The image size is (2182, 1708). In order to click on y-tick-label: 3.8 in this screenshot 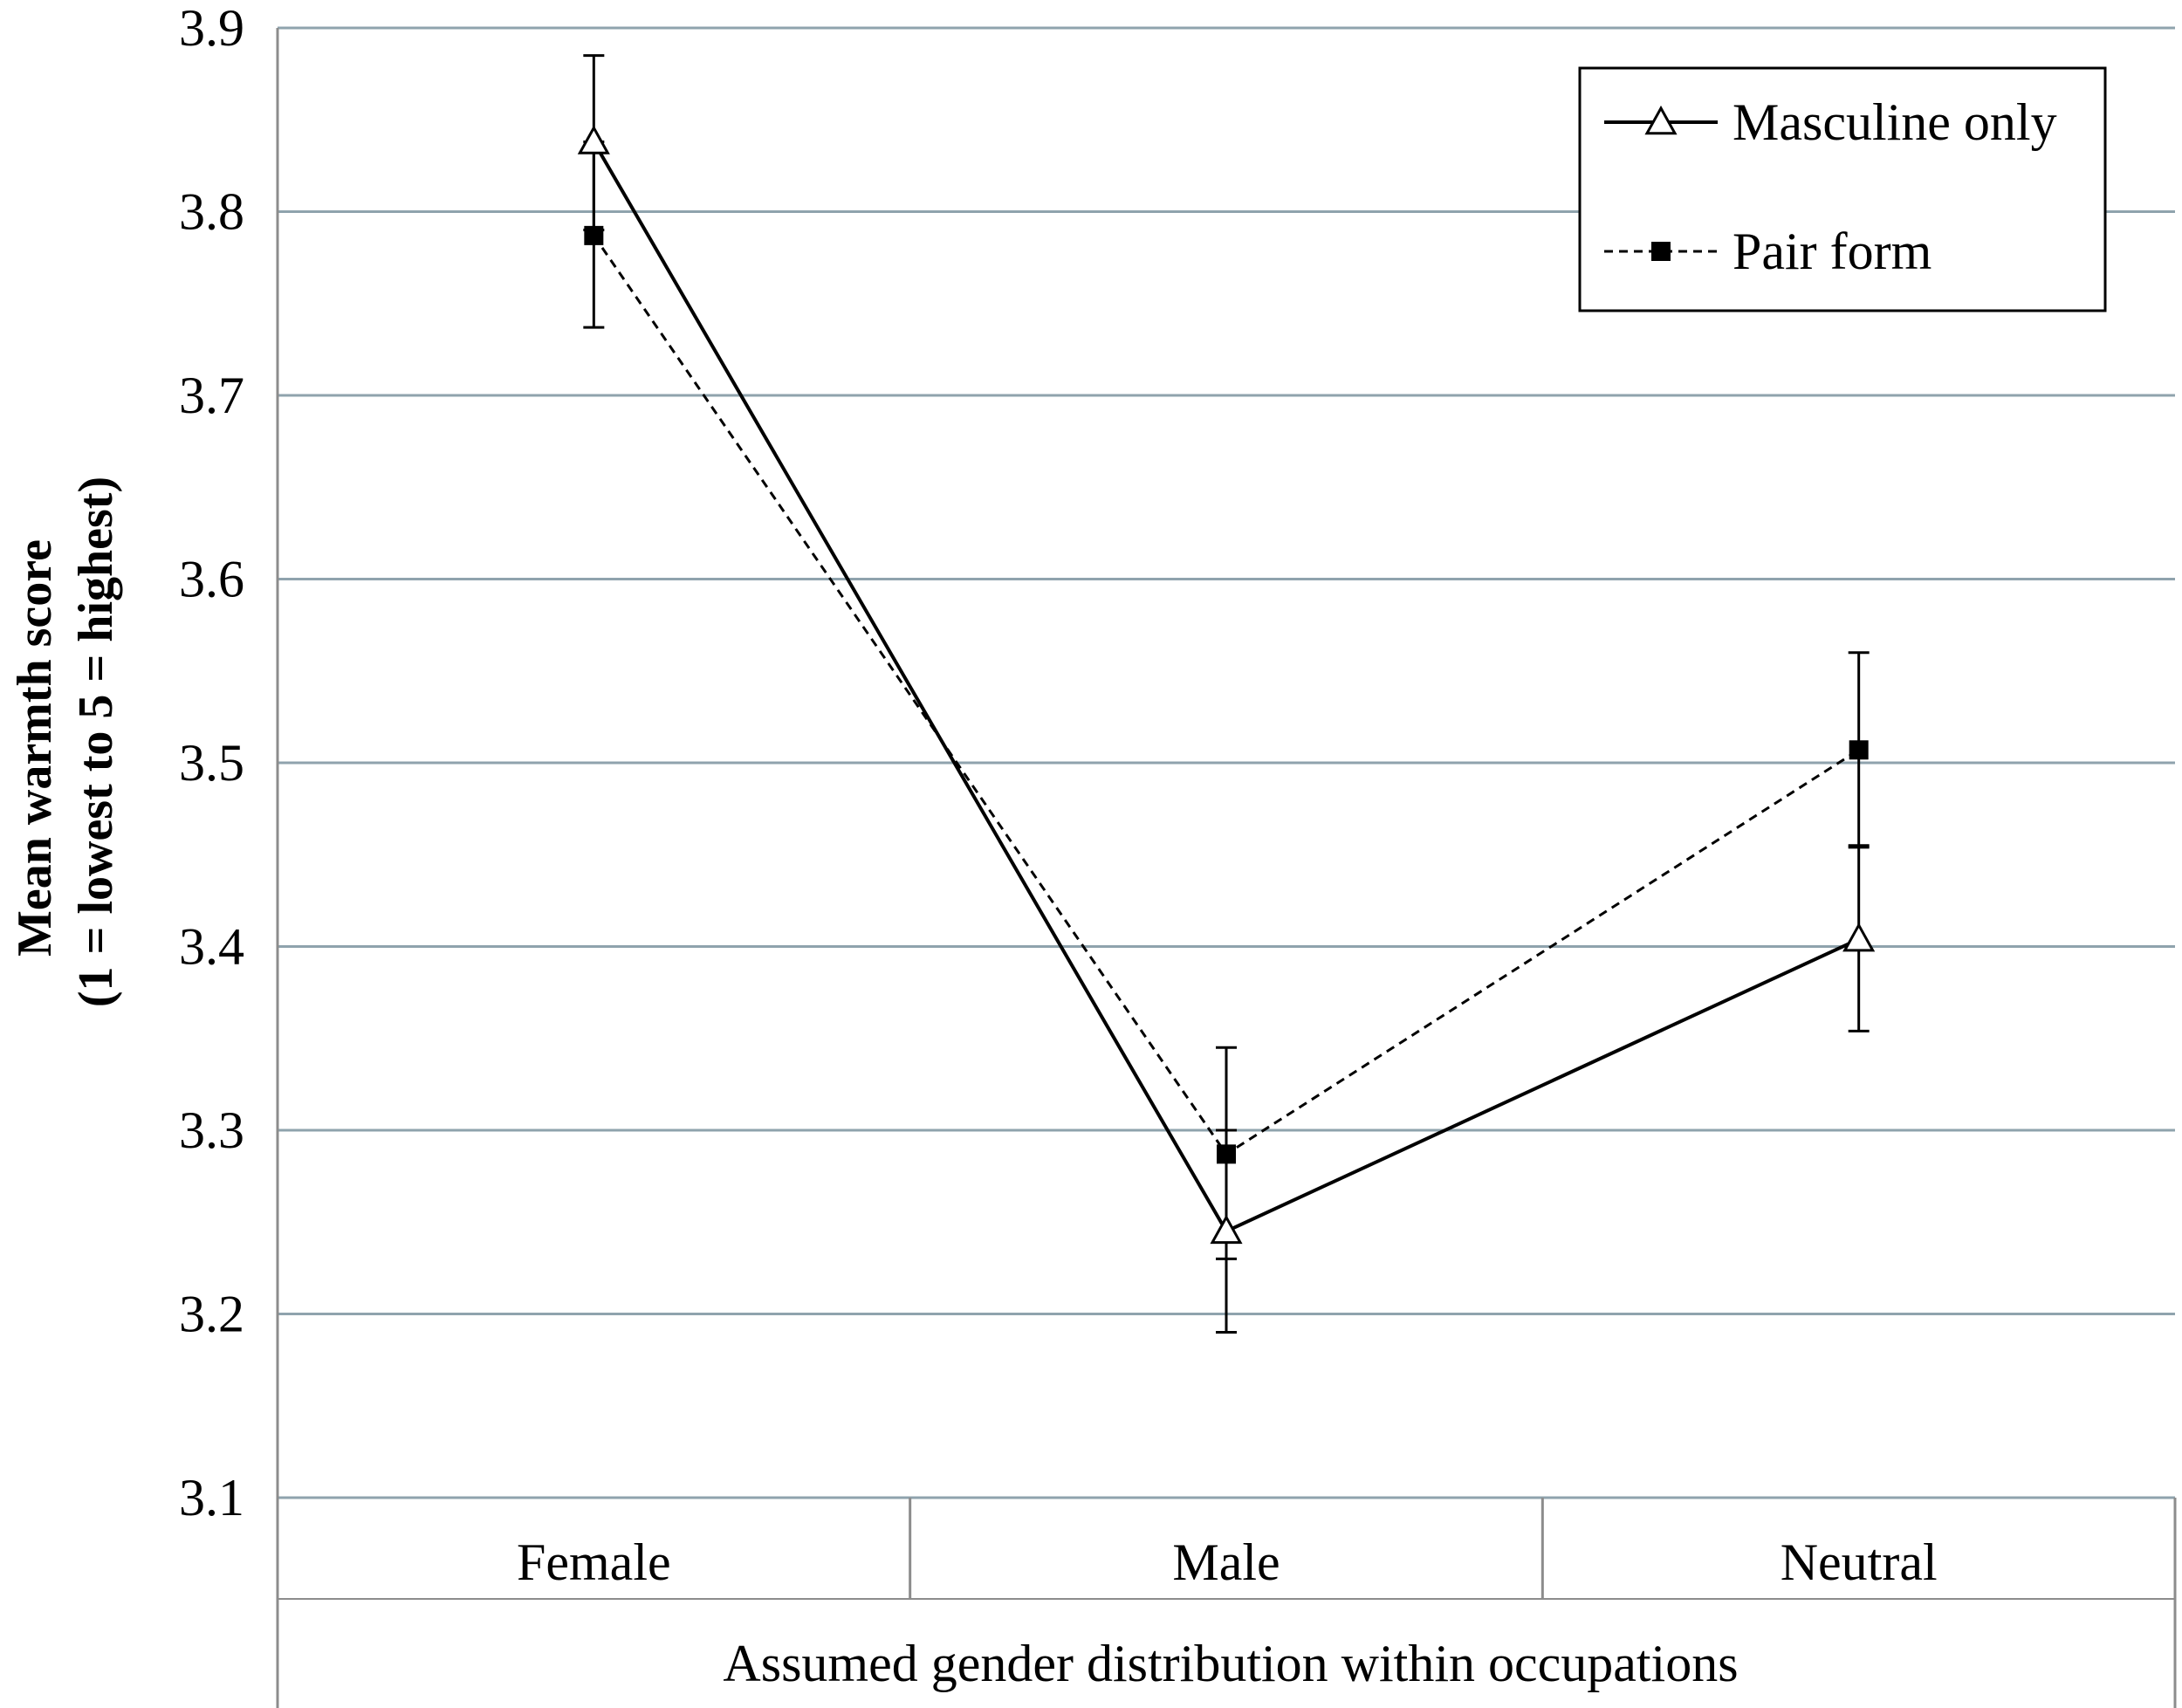, I will do `click(212, 212)`.